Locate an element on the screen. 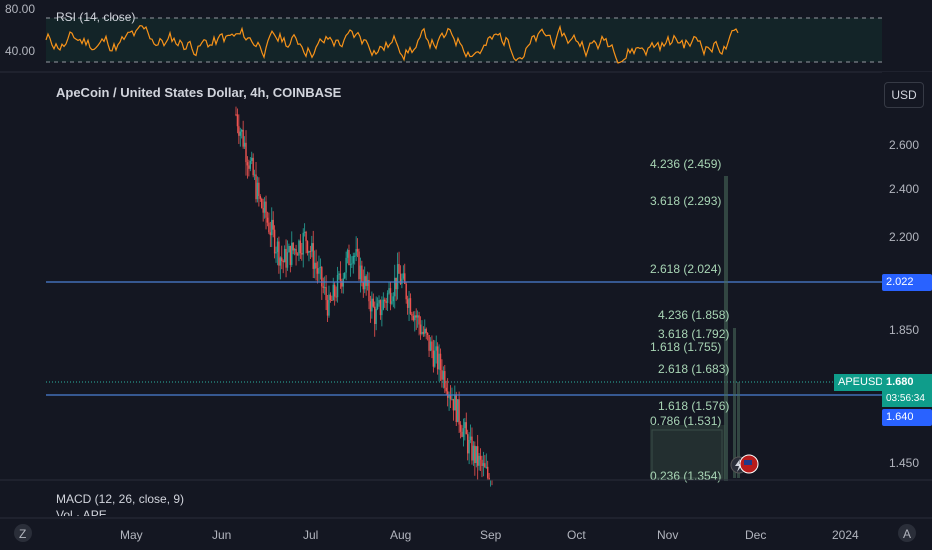 This screenshot has height=550, width=932. zoom-button is located at coordinates (23, 533).